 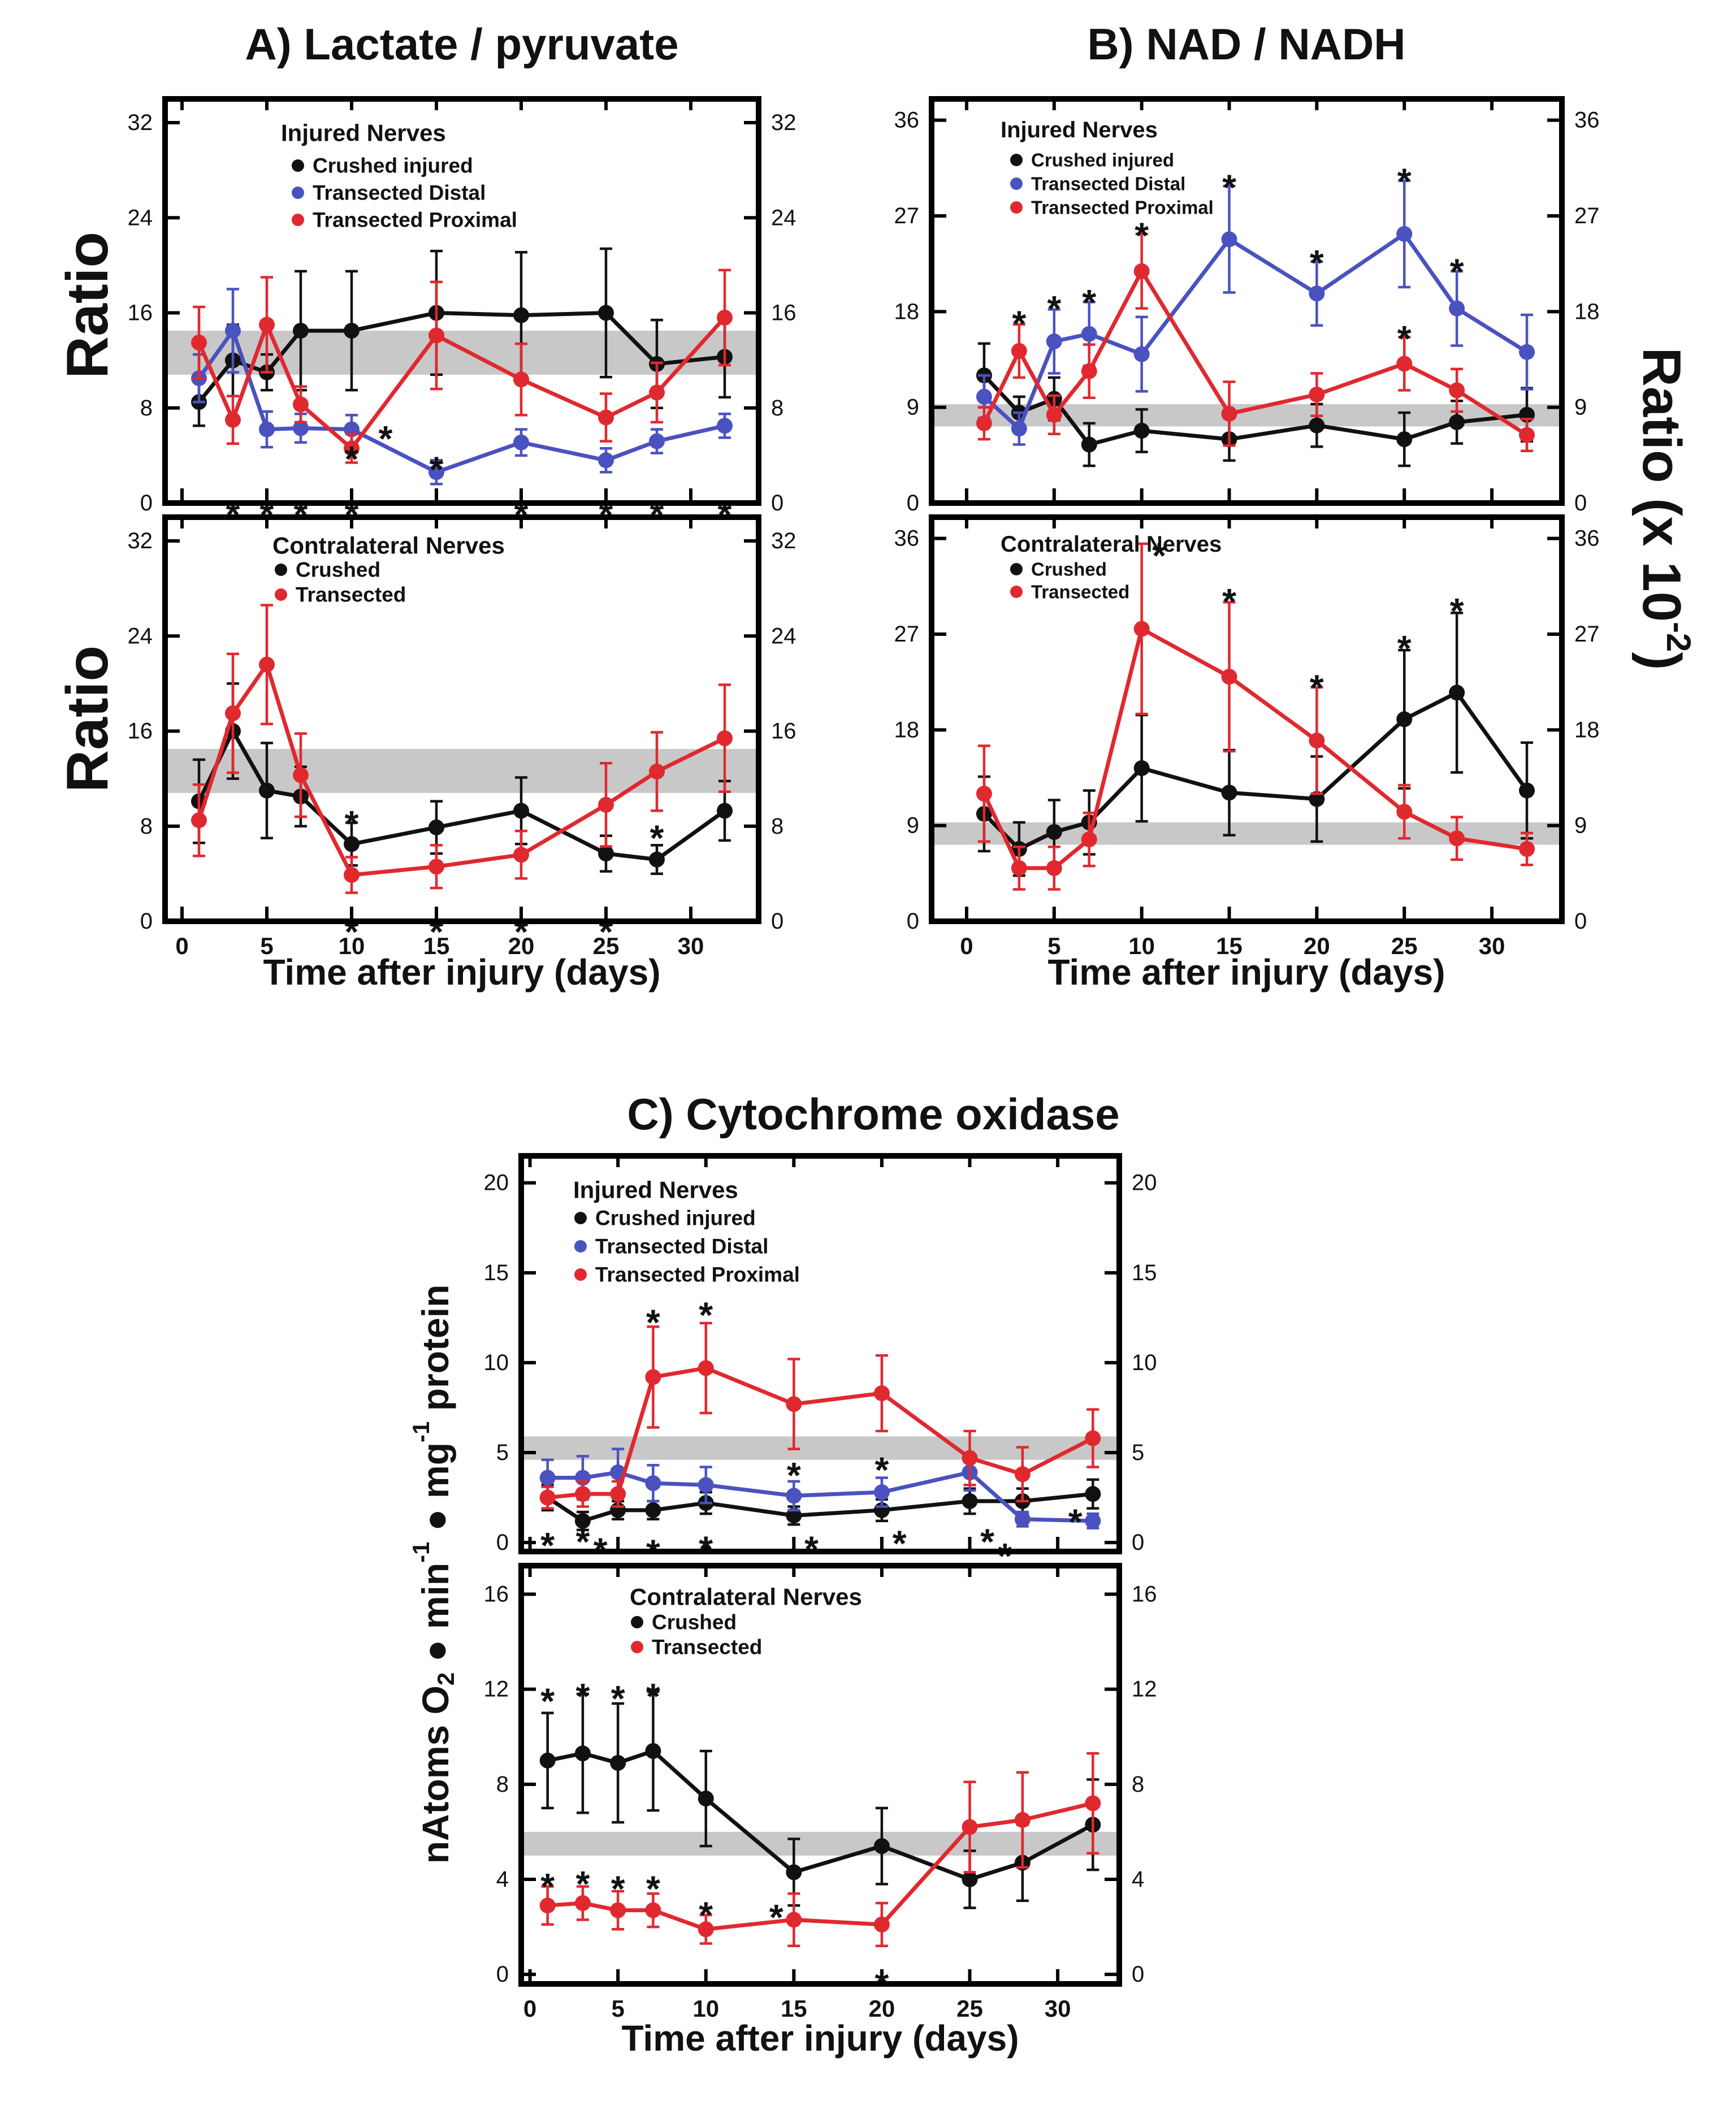 I want to click on x-tick-label: 15, so click(x=794, y=2008).